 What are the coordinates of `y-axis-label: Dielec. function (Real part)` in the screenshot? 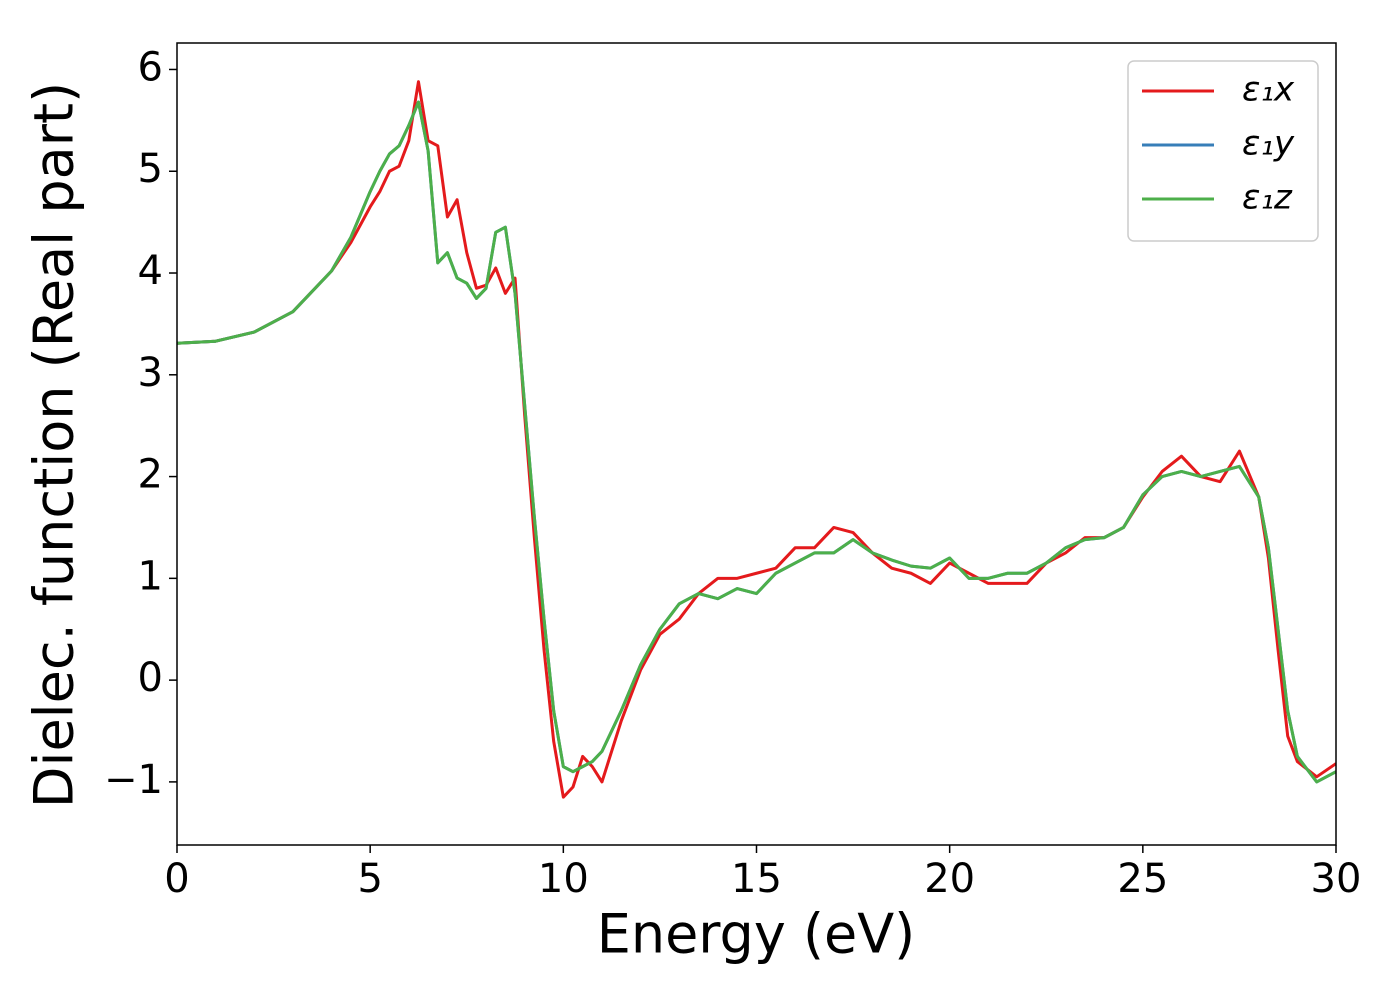 It's located at (54, 445).